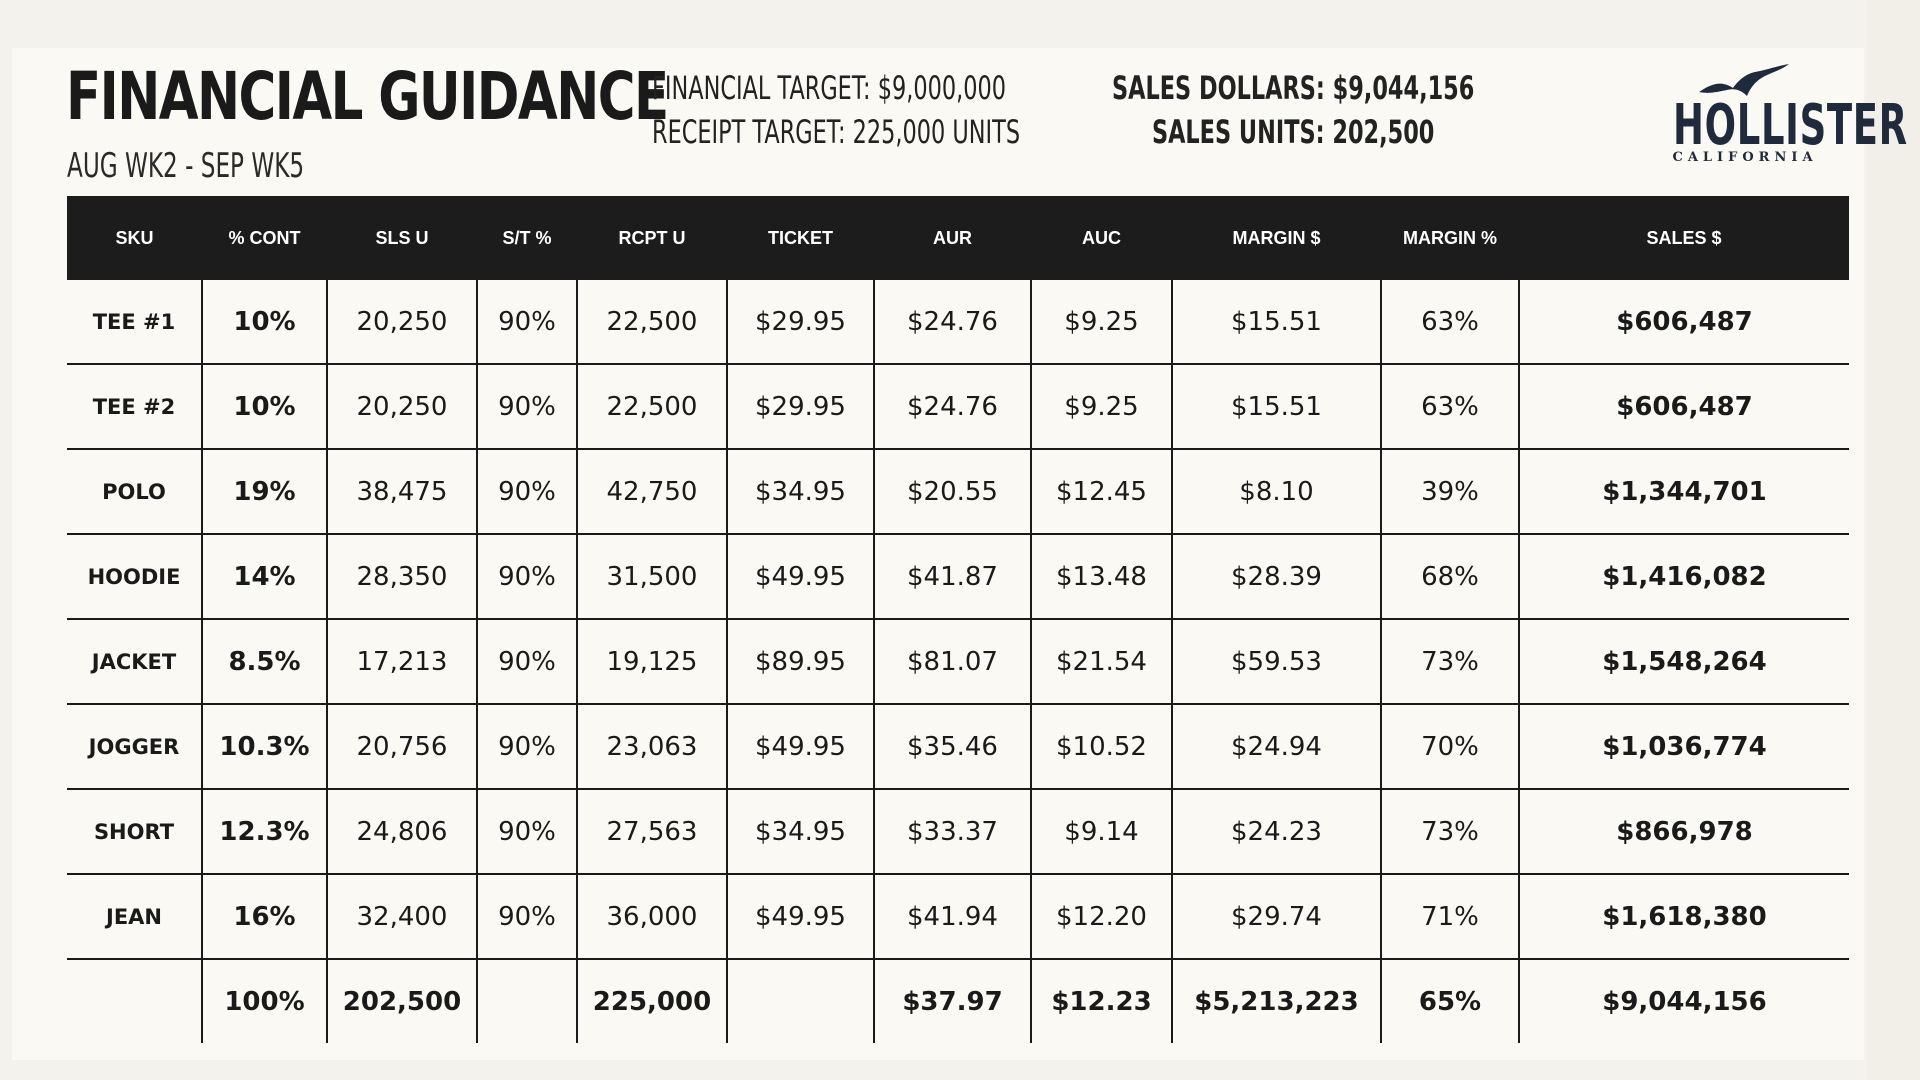  What do you see at coordinates (134, 832) in the screenshot?
I see `sku-cell: SHORT` at bounding box center [134, 832].